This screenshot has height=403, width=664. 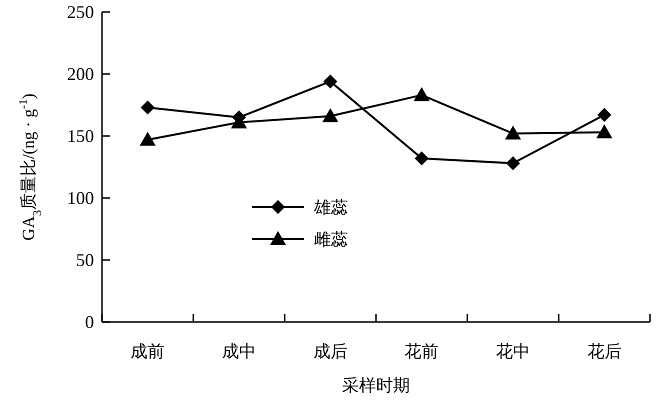 What do you see at coordinates (330, 352) in the screenshot?
I see `x-tick-label: 成后` at bounding box center [330, 352].